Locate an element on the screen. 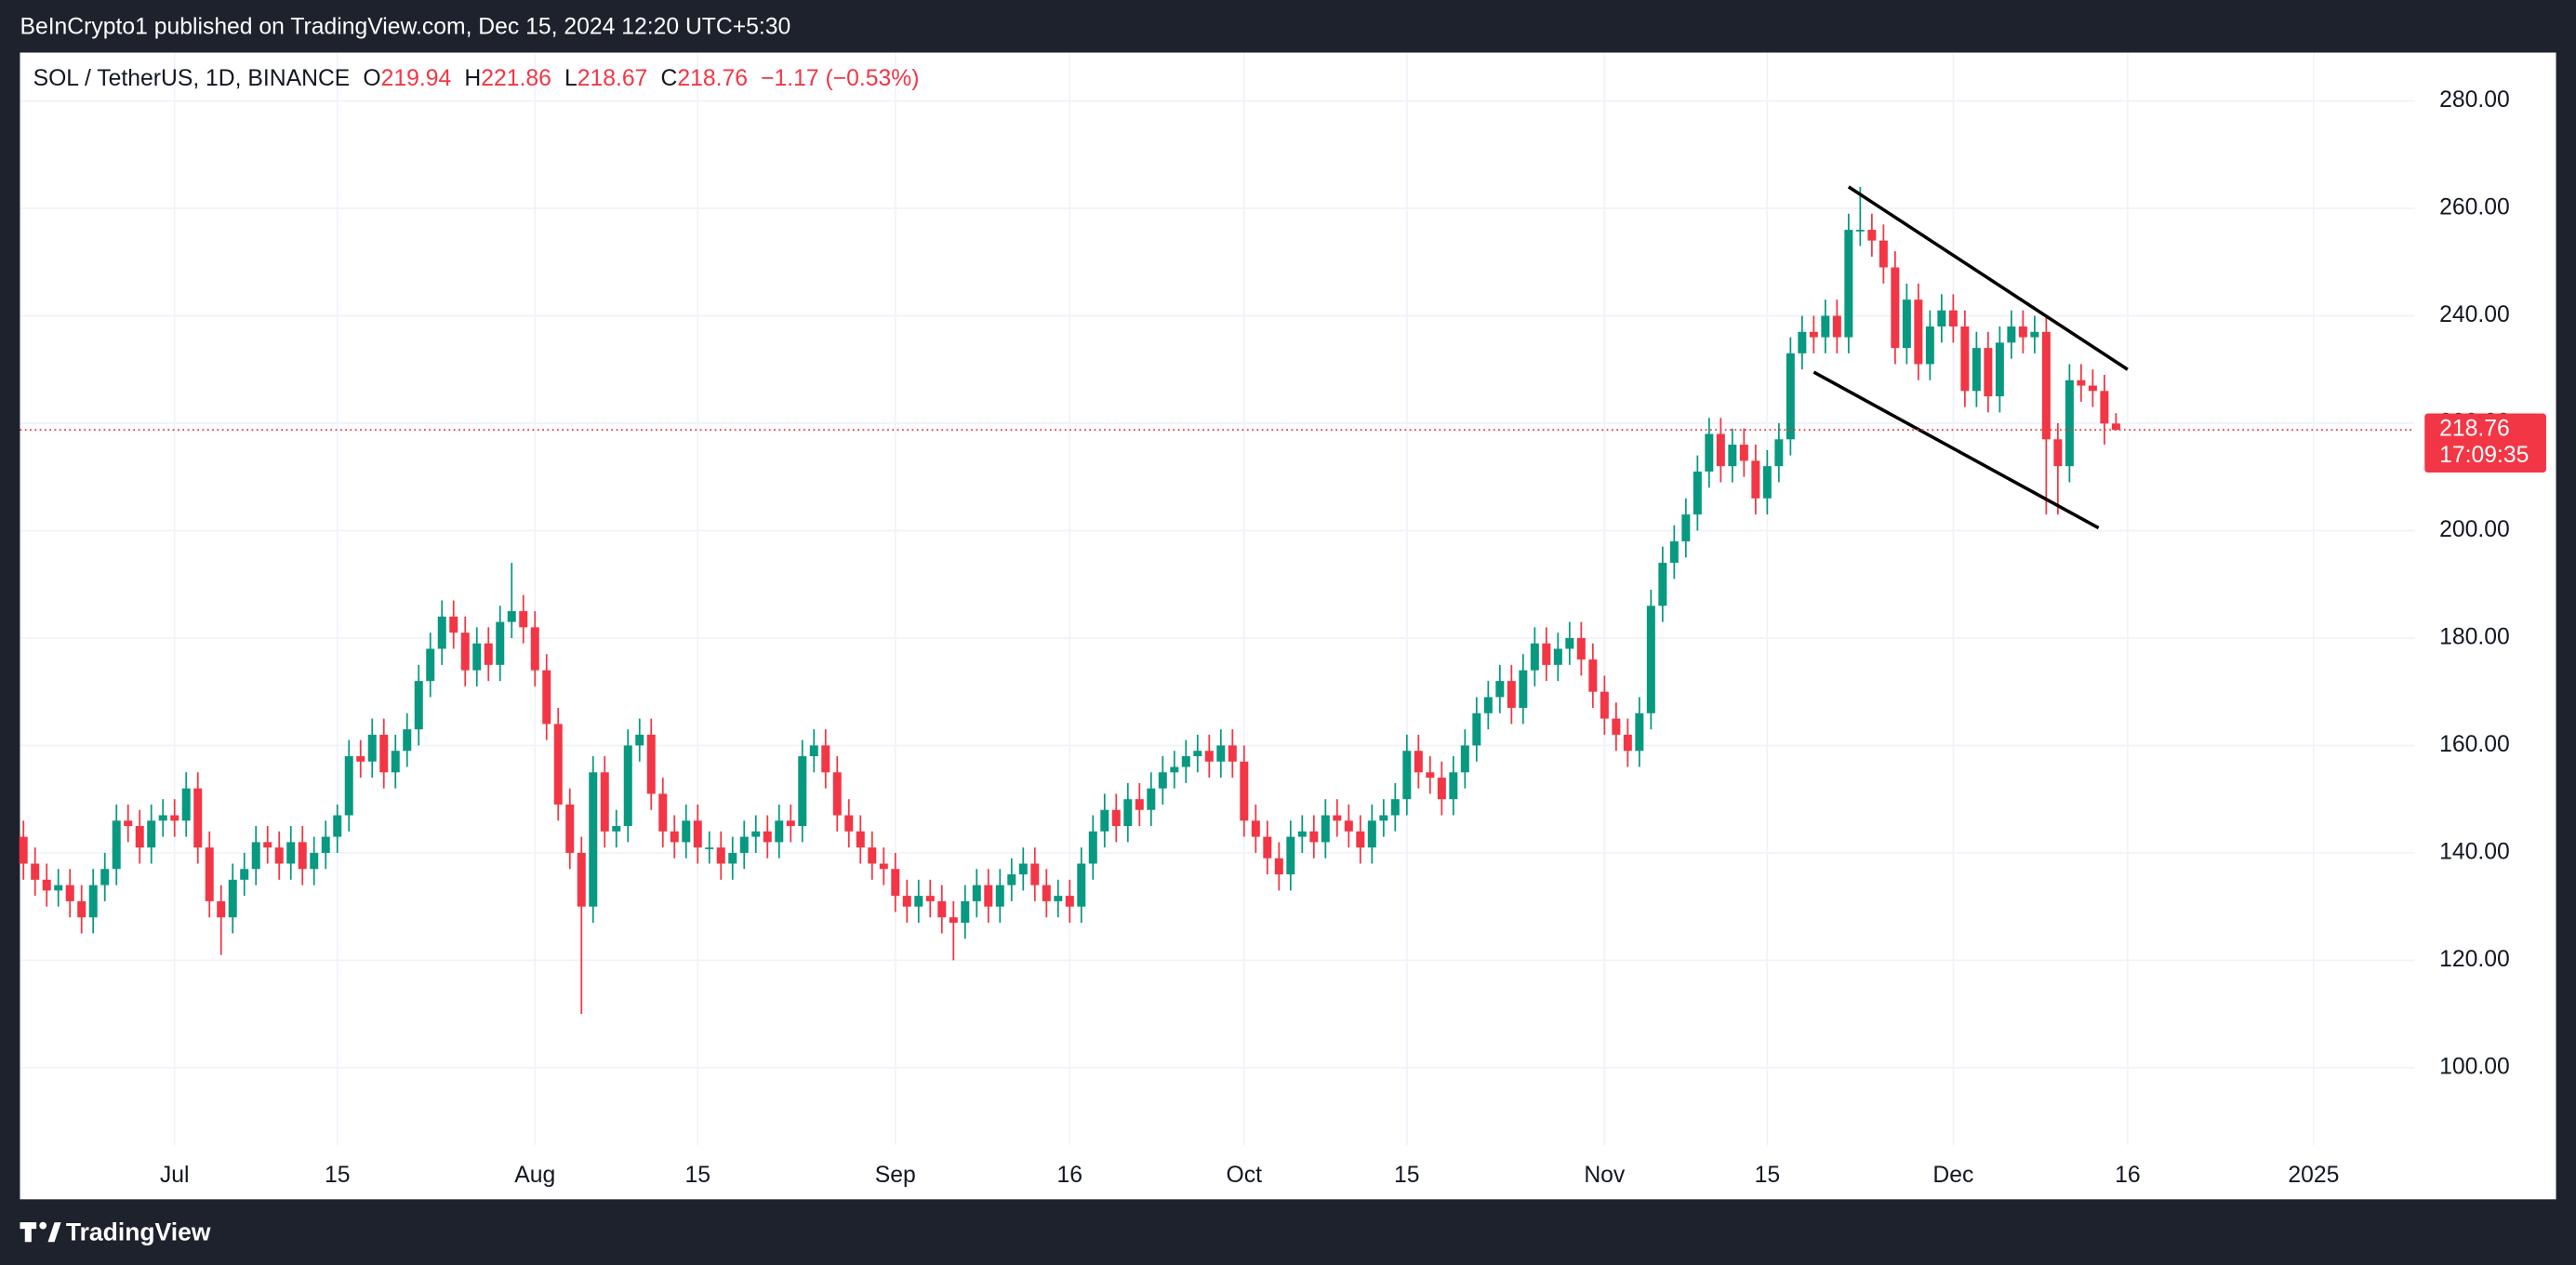 This screenshot has height=1265, width=2576. legend-value: 218.67 is located at coordinates (613, 77).